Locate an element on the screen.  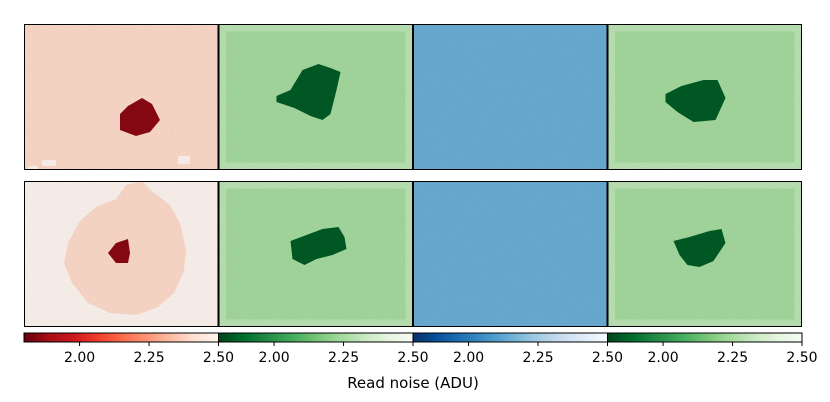
colorbar-3: 2.00 2.25 2.50 is located at coordinates (517, 349).